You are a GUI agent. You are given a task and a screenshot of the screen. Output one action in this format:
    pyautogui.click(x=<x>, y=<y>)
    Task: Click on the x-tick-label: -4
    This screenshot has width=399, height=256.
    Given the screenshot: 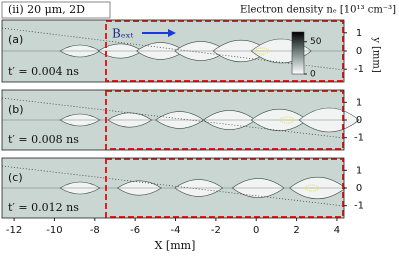 What is the action you would take?
    pyautogui.click(x=176, y=230)
    